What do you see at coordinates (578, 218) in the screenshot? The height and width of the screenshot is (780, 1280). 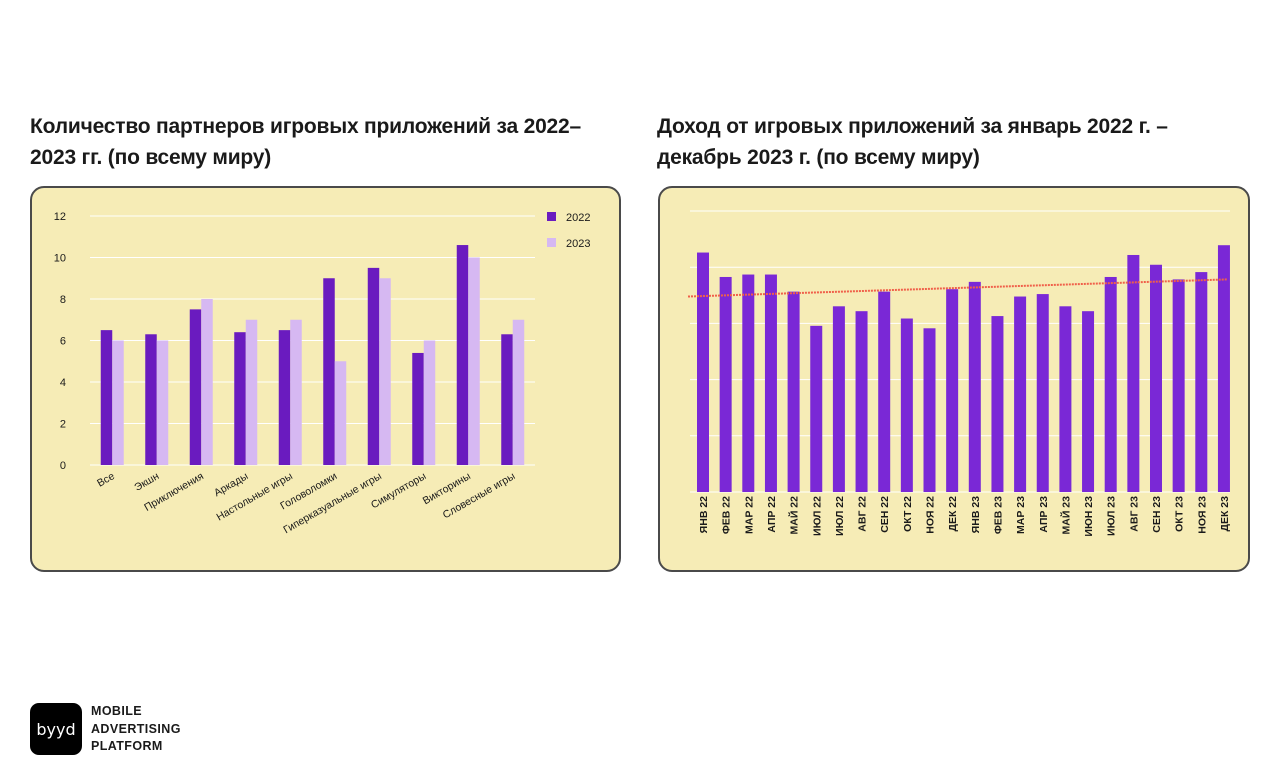 I see `legend-label-2022: 2022` at bounding box center [578, 218].